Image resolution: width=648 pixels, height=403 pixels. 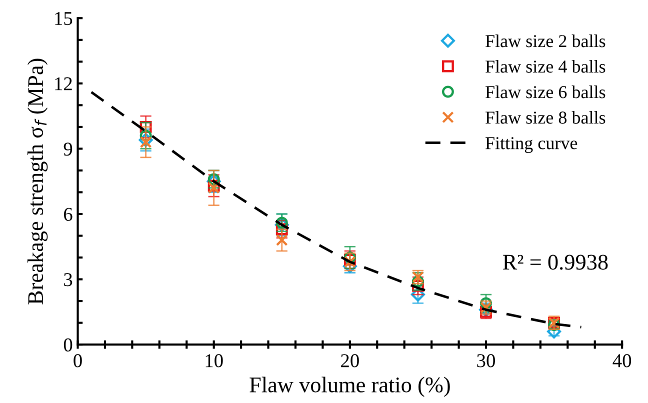 I want to click on legend-label: Fitting curve, so click(x=531, y=145).